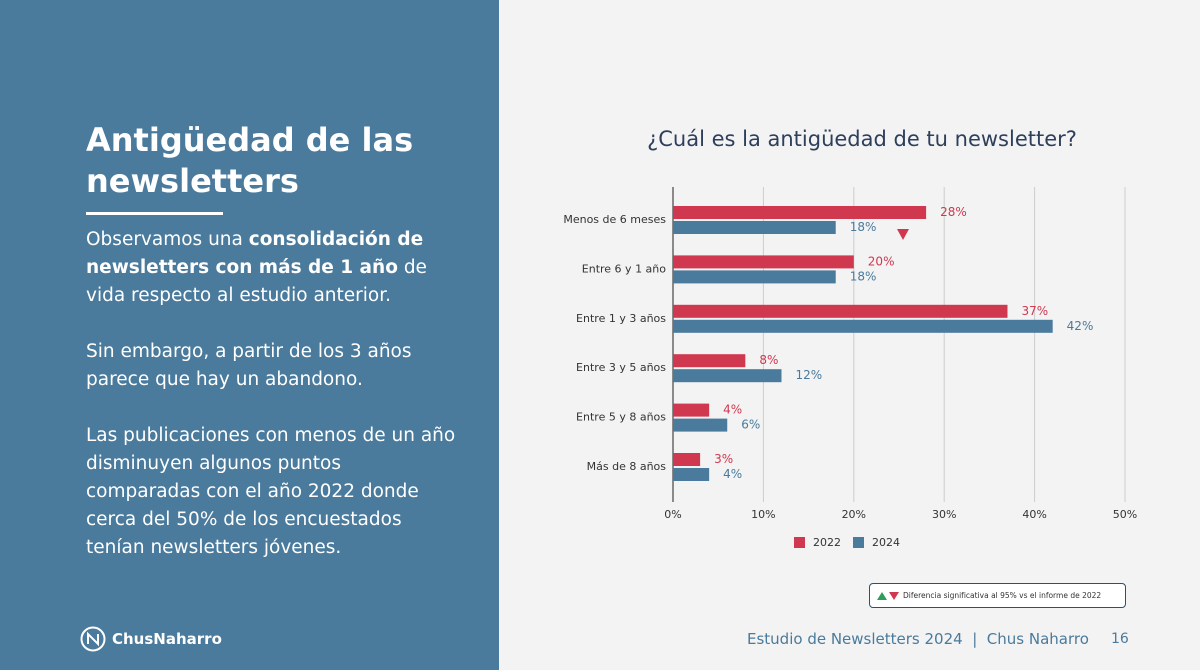  I want to click on heading-rule, so click(154, 213).